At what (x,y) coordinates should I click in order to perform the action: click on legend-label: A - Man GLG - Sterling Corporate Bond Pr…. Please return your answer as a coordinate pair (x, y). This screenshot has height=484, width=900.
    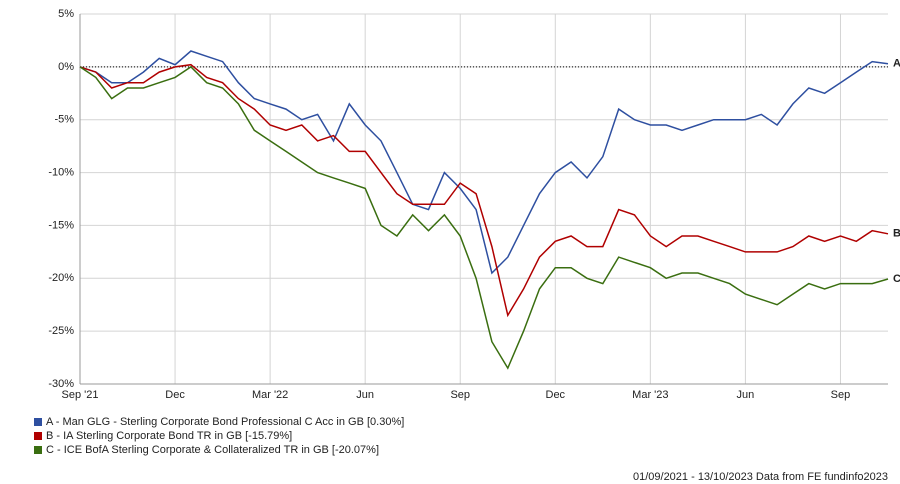
    Looking at the image, I should click on (225, 422).